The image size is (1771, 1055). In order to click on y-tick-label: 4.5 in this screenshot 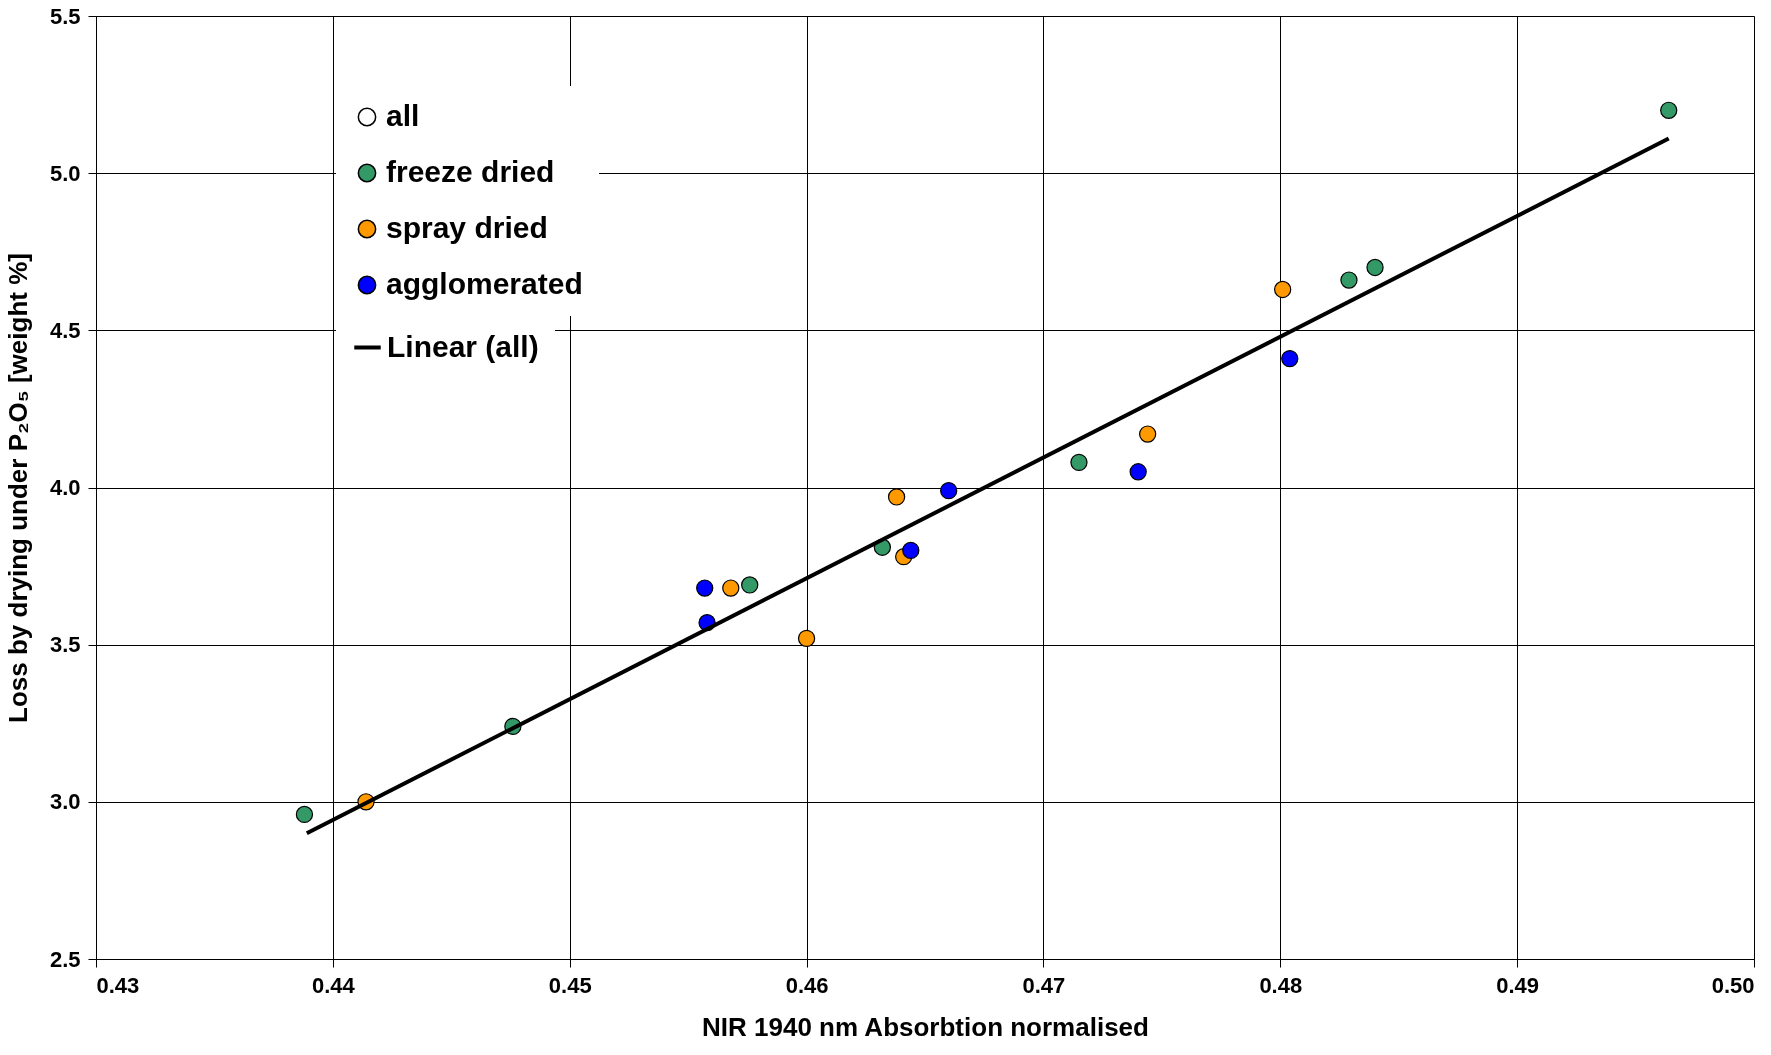, I will do `click(65, 330)`.